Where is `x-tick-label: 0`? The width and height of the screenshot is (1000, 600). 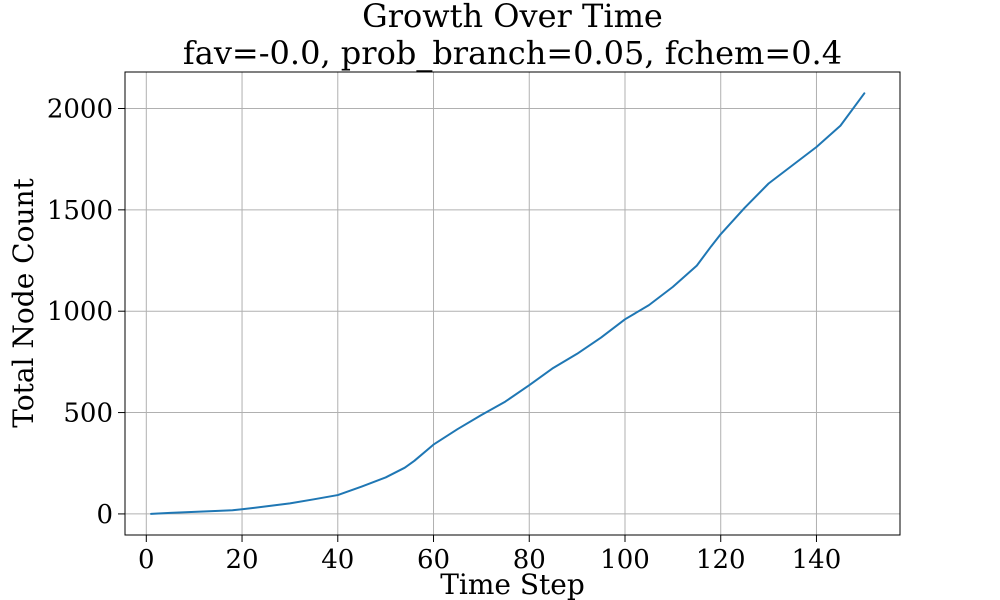 x-tick-label: 0 is located at coordinates (146, 560).